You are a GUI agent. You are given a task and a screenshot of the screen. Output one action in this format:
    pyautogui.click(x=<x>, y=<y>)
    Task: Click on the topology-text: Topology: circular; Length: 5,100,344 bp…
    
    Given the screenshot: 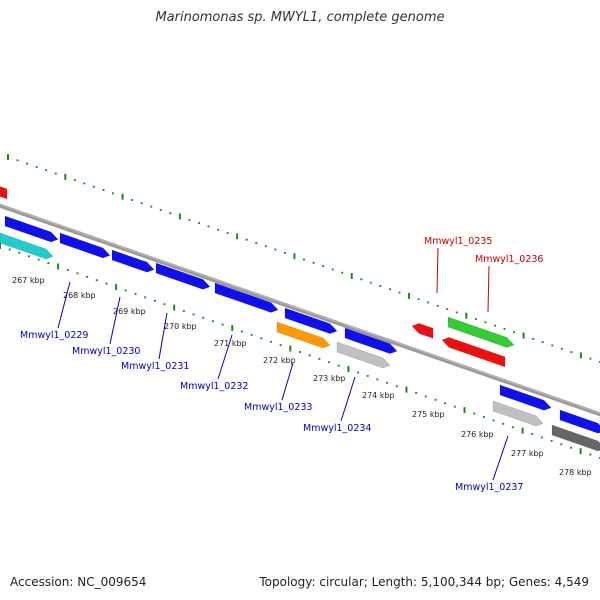 What is the action you would take?
    pyautogui.click(x=424, y=582)
    